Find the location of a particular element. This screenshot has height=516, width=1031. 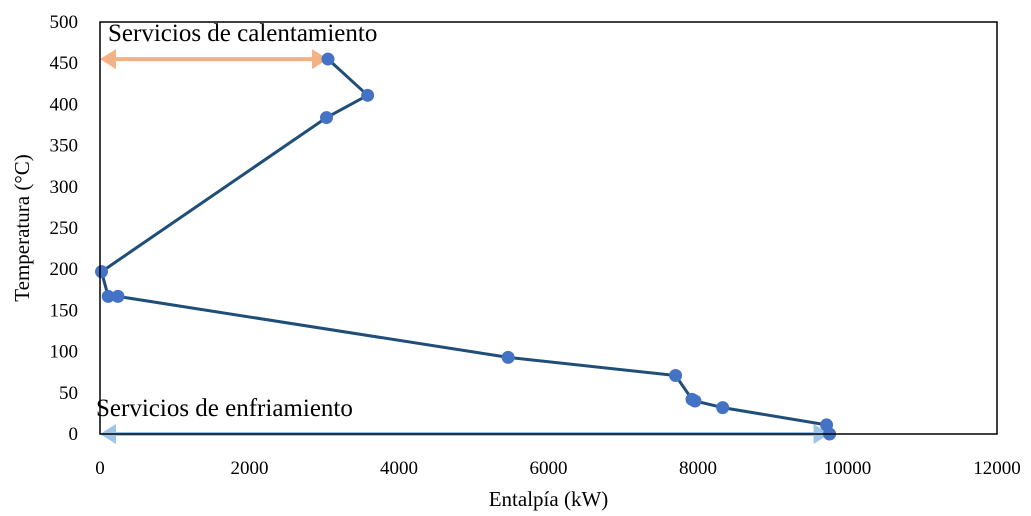

y-tick-label: 300 is located at coordinates (64, 187).